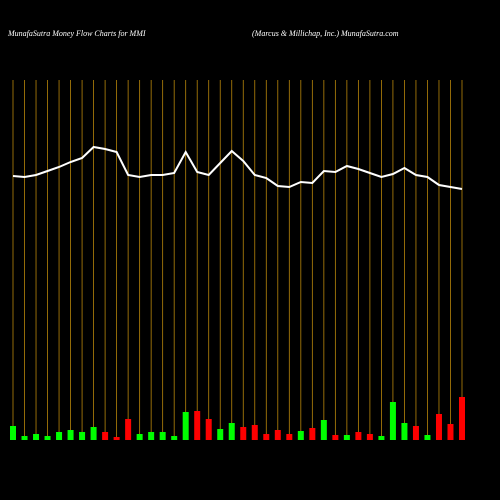 This screenshot has width=500, height=500. I want to click on money-flow-line, so click(237, 167).